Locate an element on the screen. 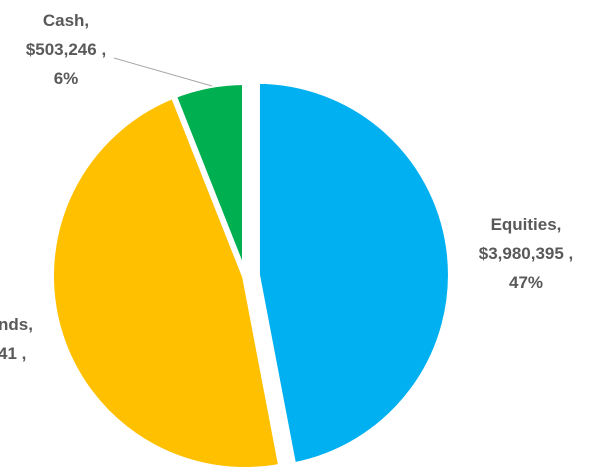 The height and width of the screenshot is (474, 595). cash-label-name: Cash, is located at coordinates (66, 20).